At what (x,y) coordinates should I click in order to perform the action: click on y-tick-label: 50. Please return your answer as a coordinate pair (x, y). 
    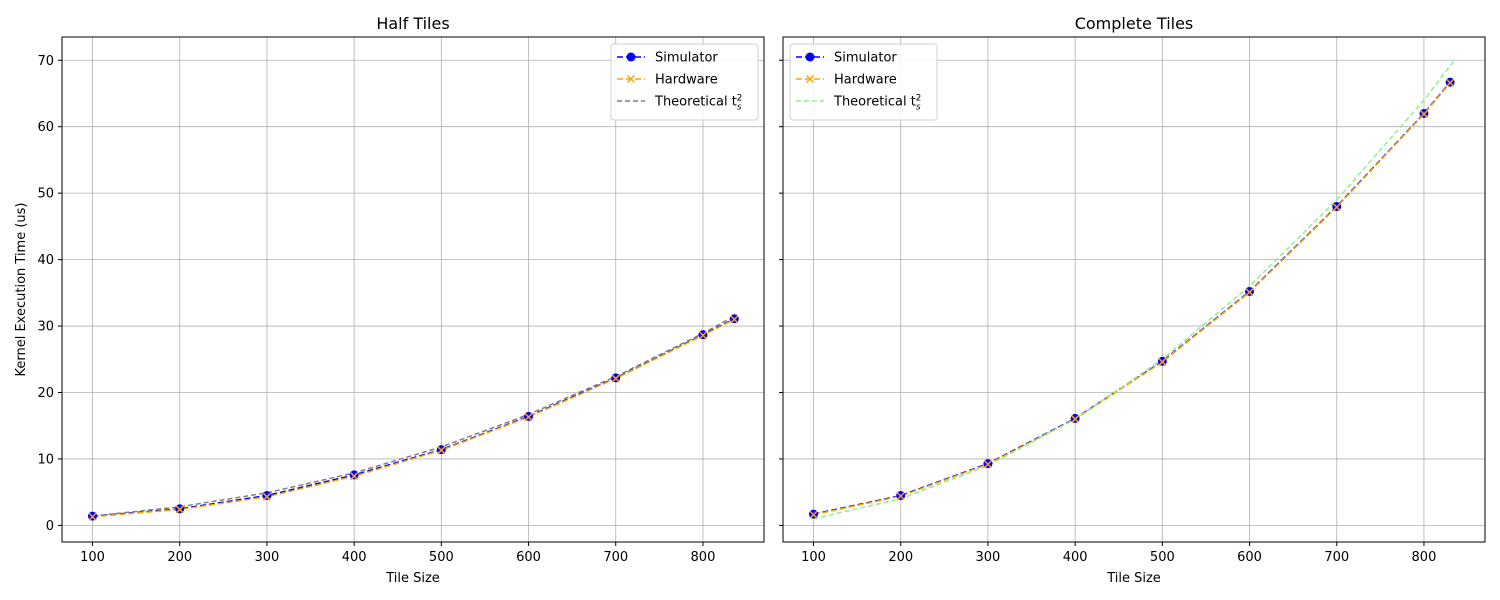
    Looking at the image, I should click on (45, 194).